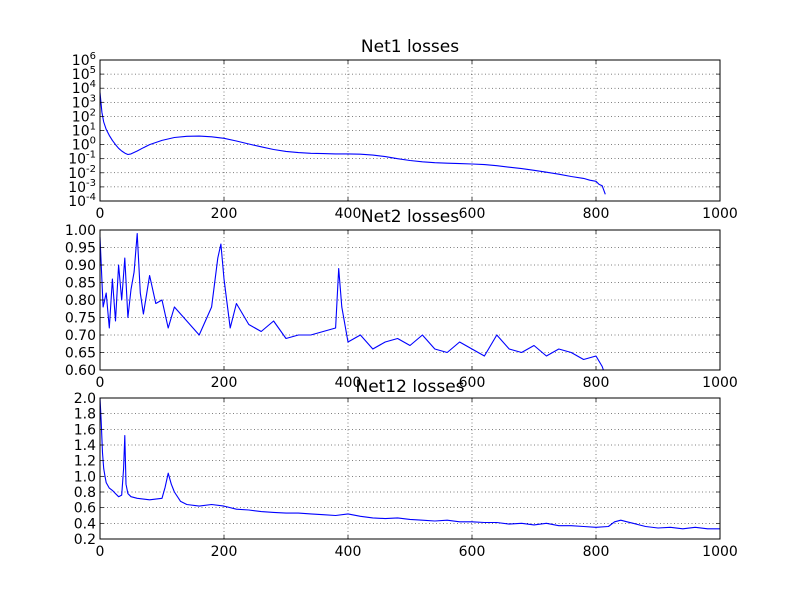 The image size is (800, 600). What do you see at coordinates (85, 477) in the screenshot?
I see `net12-y-tick-label: 1.0` at bounding box center [85, 477].